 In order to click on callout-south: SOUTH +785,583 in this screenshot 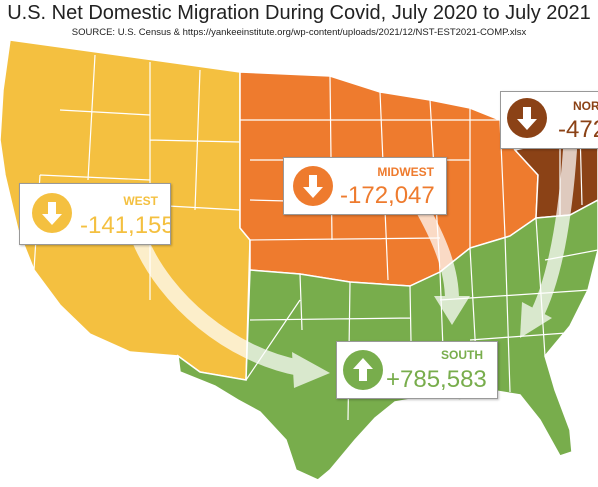, I will do `click(417, 370)`.